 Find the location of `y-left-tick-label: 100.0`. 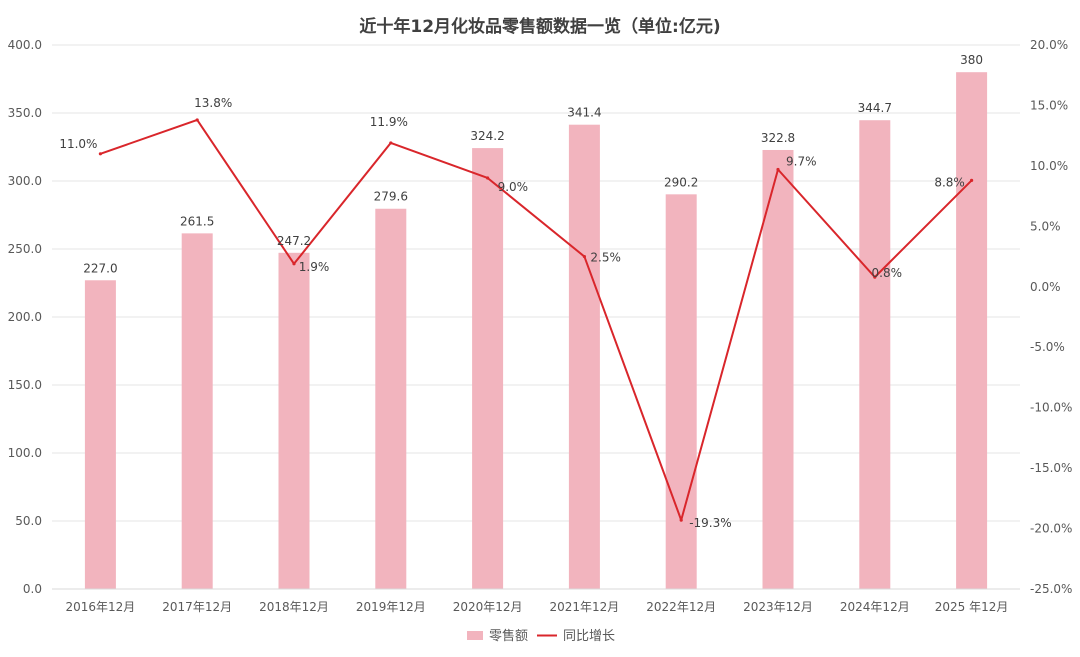

y-left-tick-label: 100.0 is located at coordinates (25, 453).